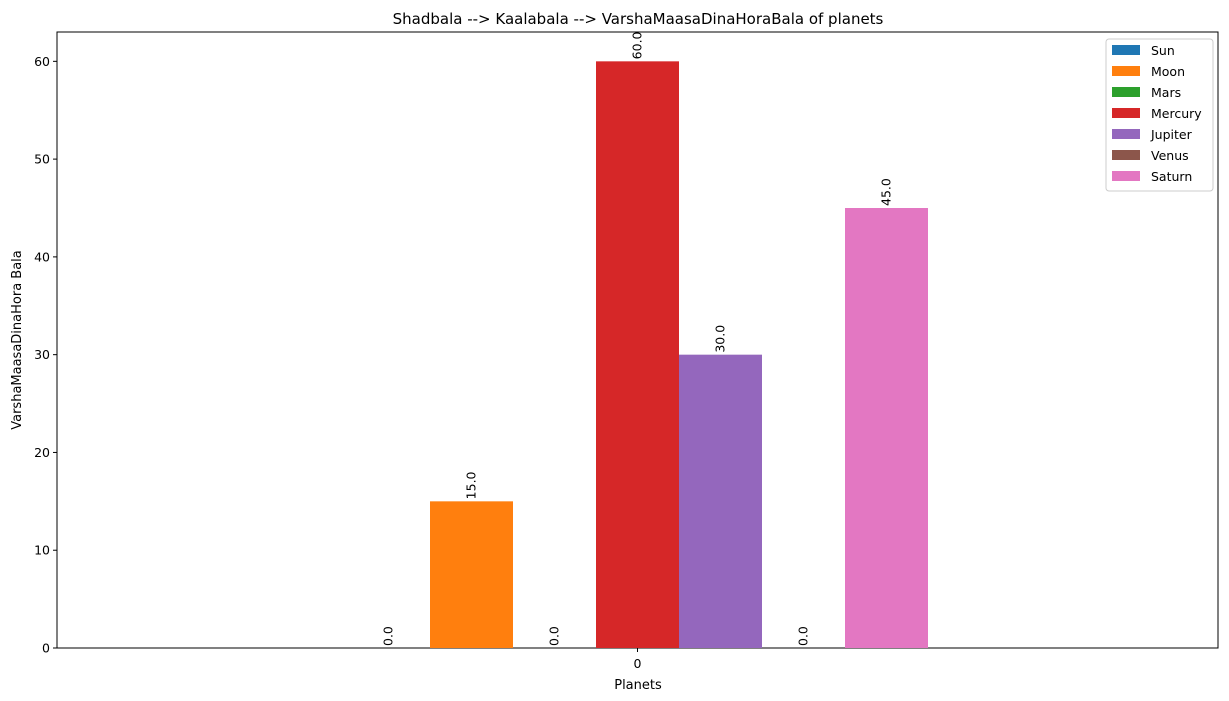  Describe the element at coordinates (42, 452) in the screenshot. I see `y-tick-label: 20` at that location.